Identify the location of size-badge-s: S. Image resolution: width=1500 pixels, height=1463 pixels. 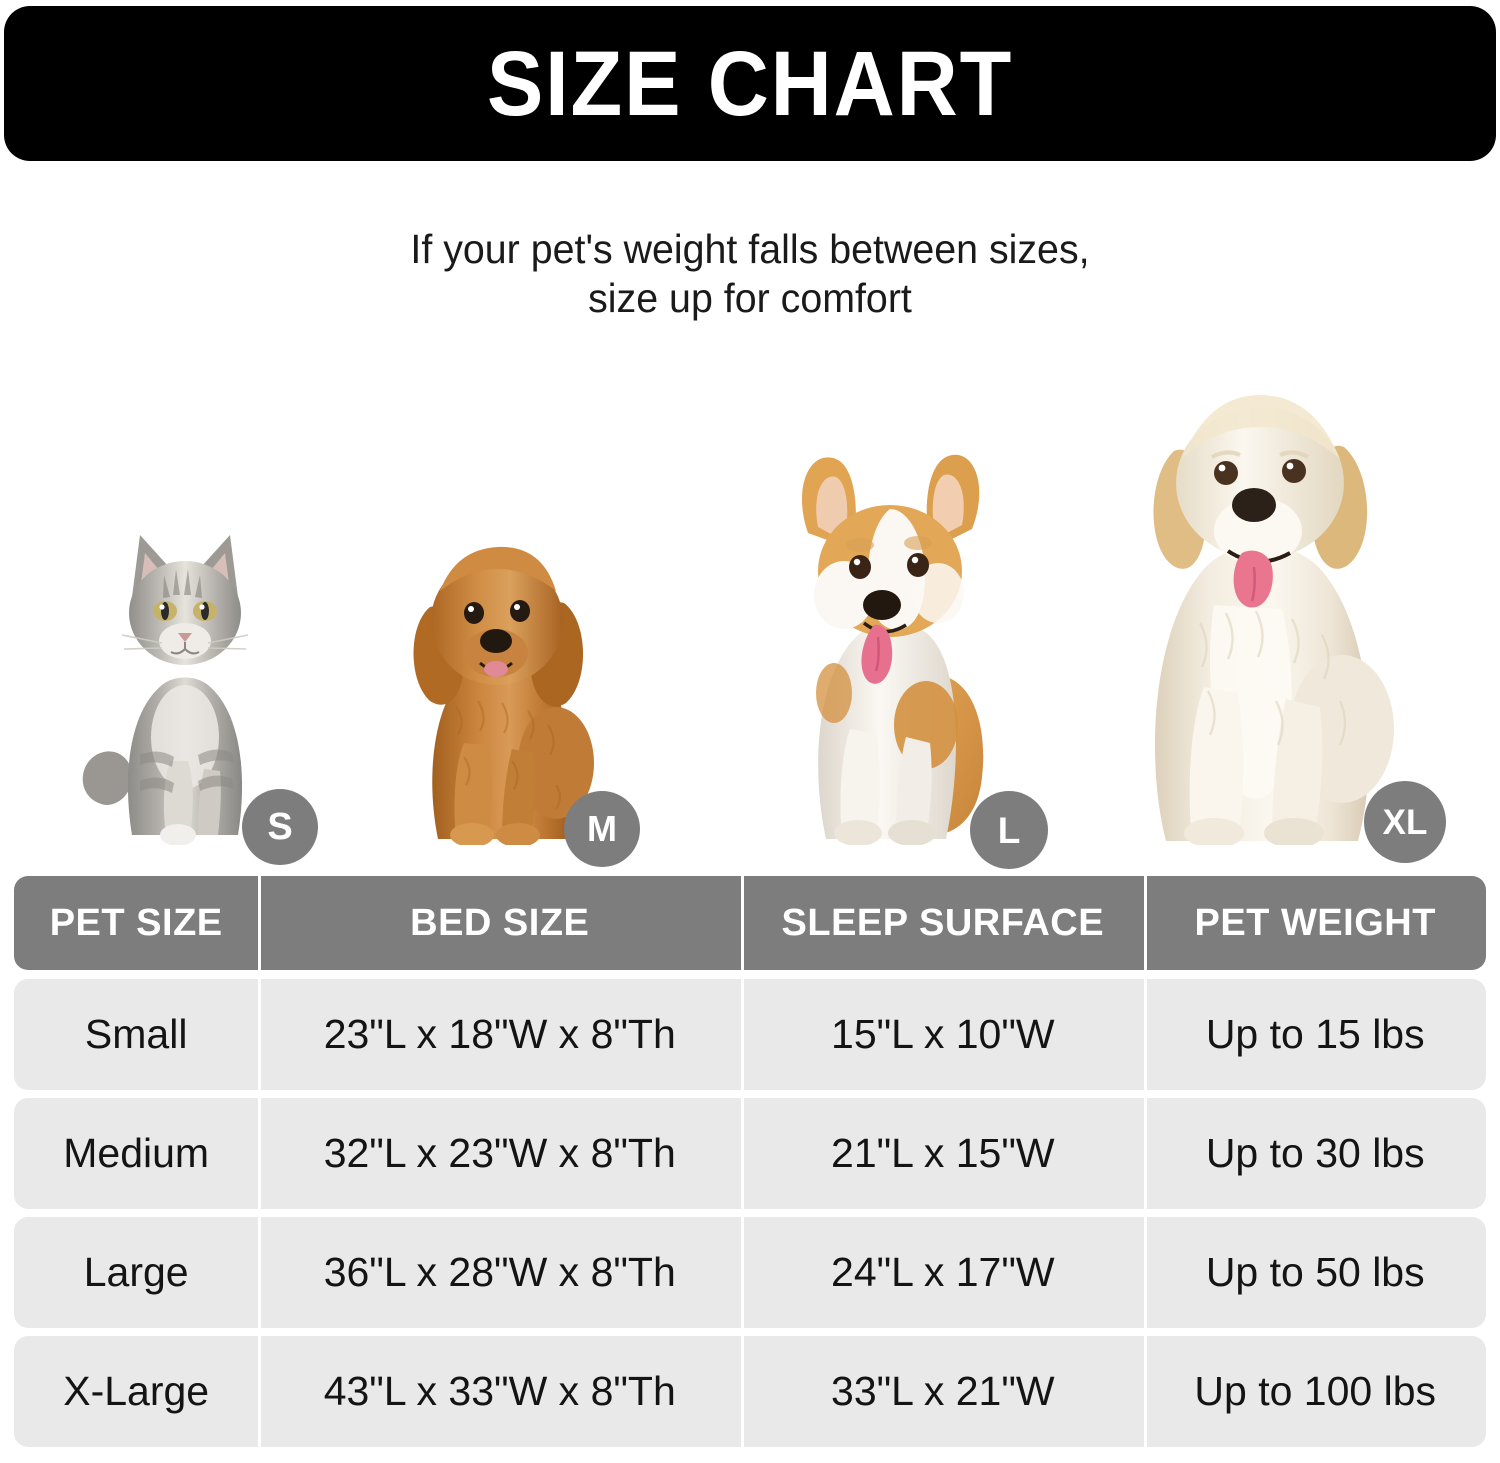
(280, 827).